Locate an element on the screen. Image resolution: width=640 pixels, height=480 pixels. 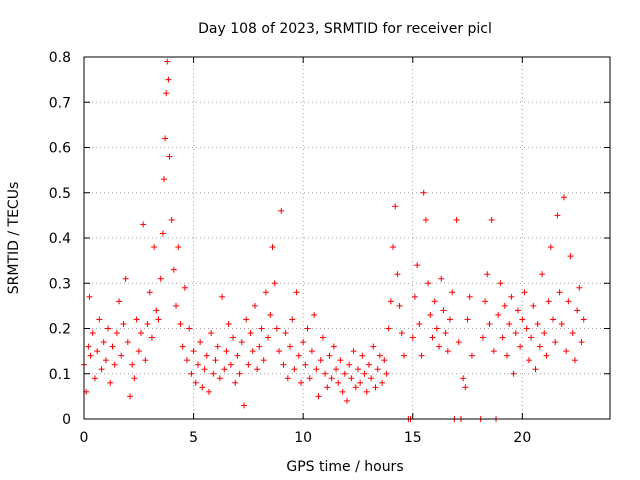
y-tick-label: 0.1 is located at coordinates (60, 375).